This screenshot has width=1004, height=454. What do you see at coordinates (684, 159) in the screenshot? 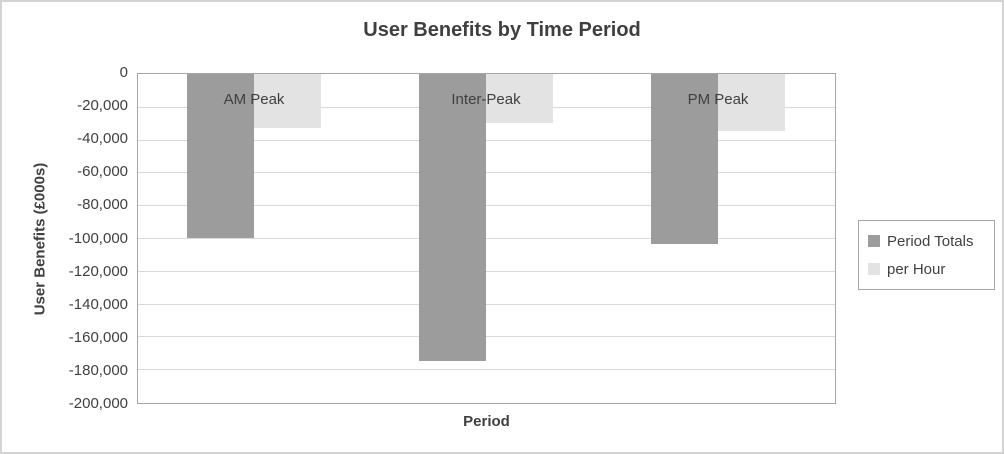
I see `bar-period-totals-pm-peak` at bounding box center [684, 159].